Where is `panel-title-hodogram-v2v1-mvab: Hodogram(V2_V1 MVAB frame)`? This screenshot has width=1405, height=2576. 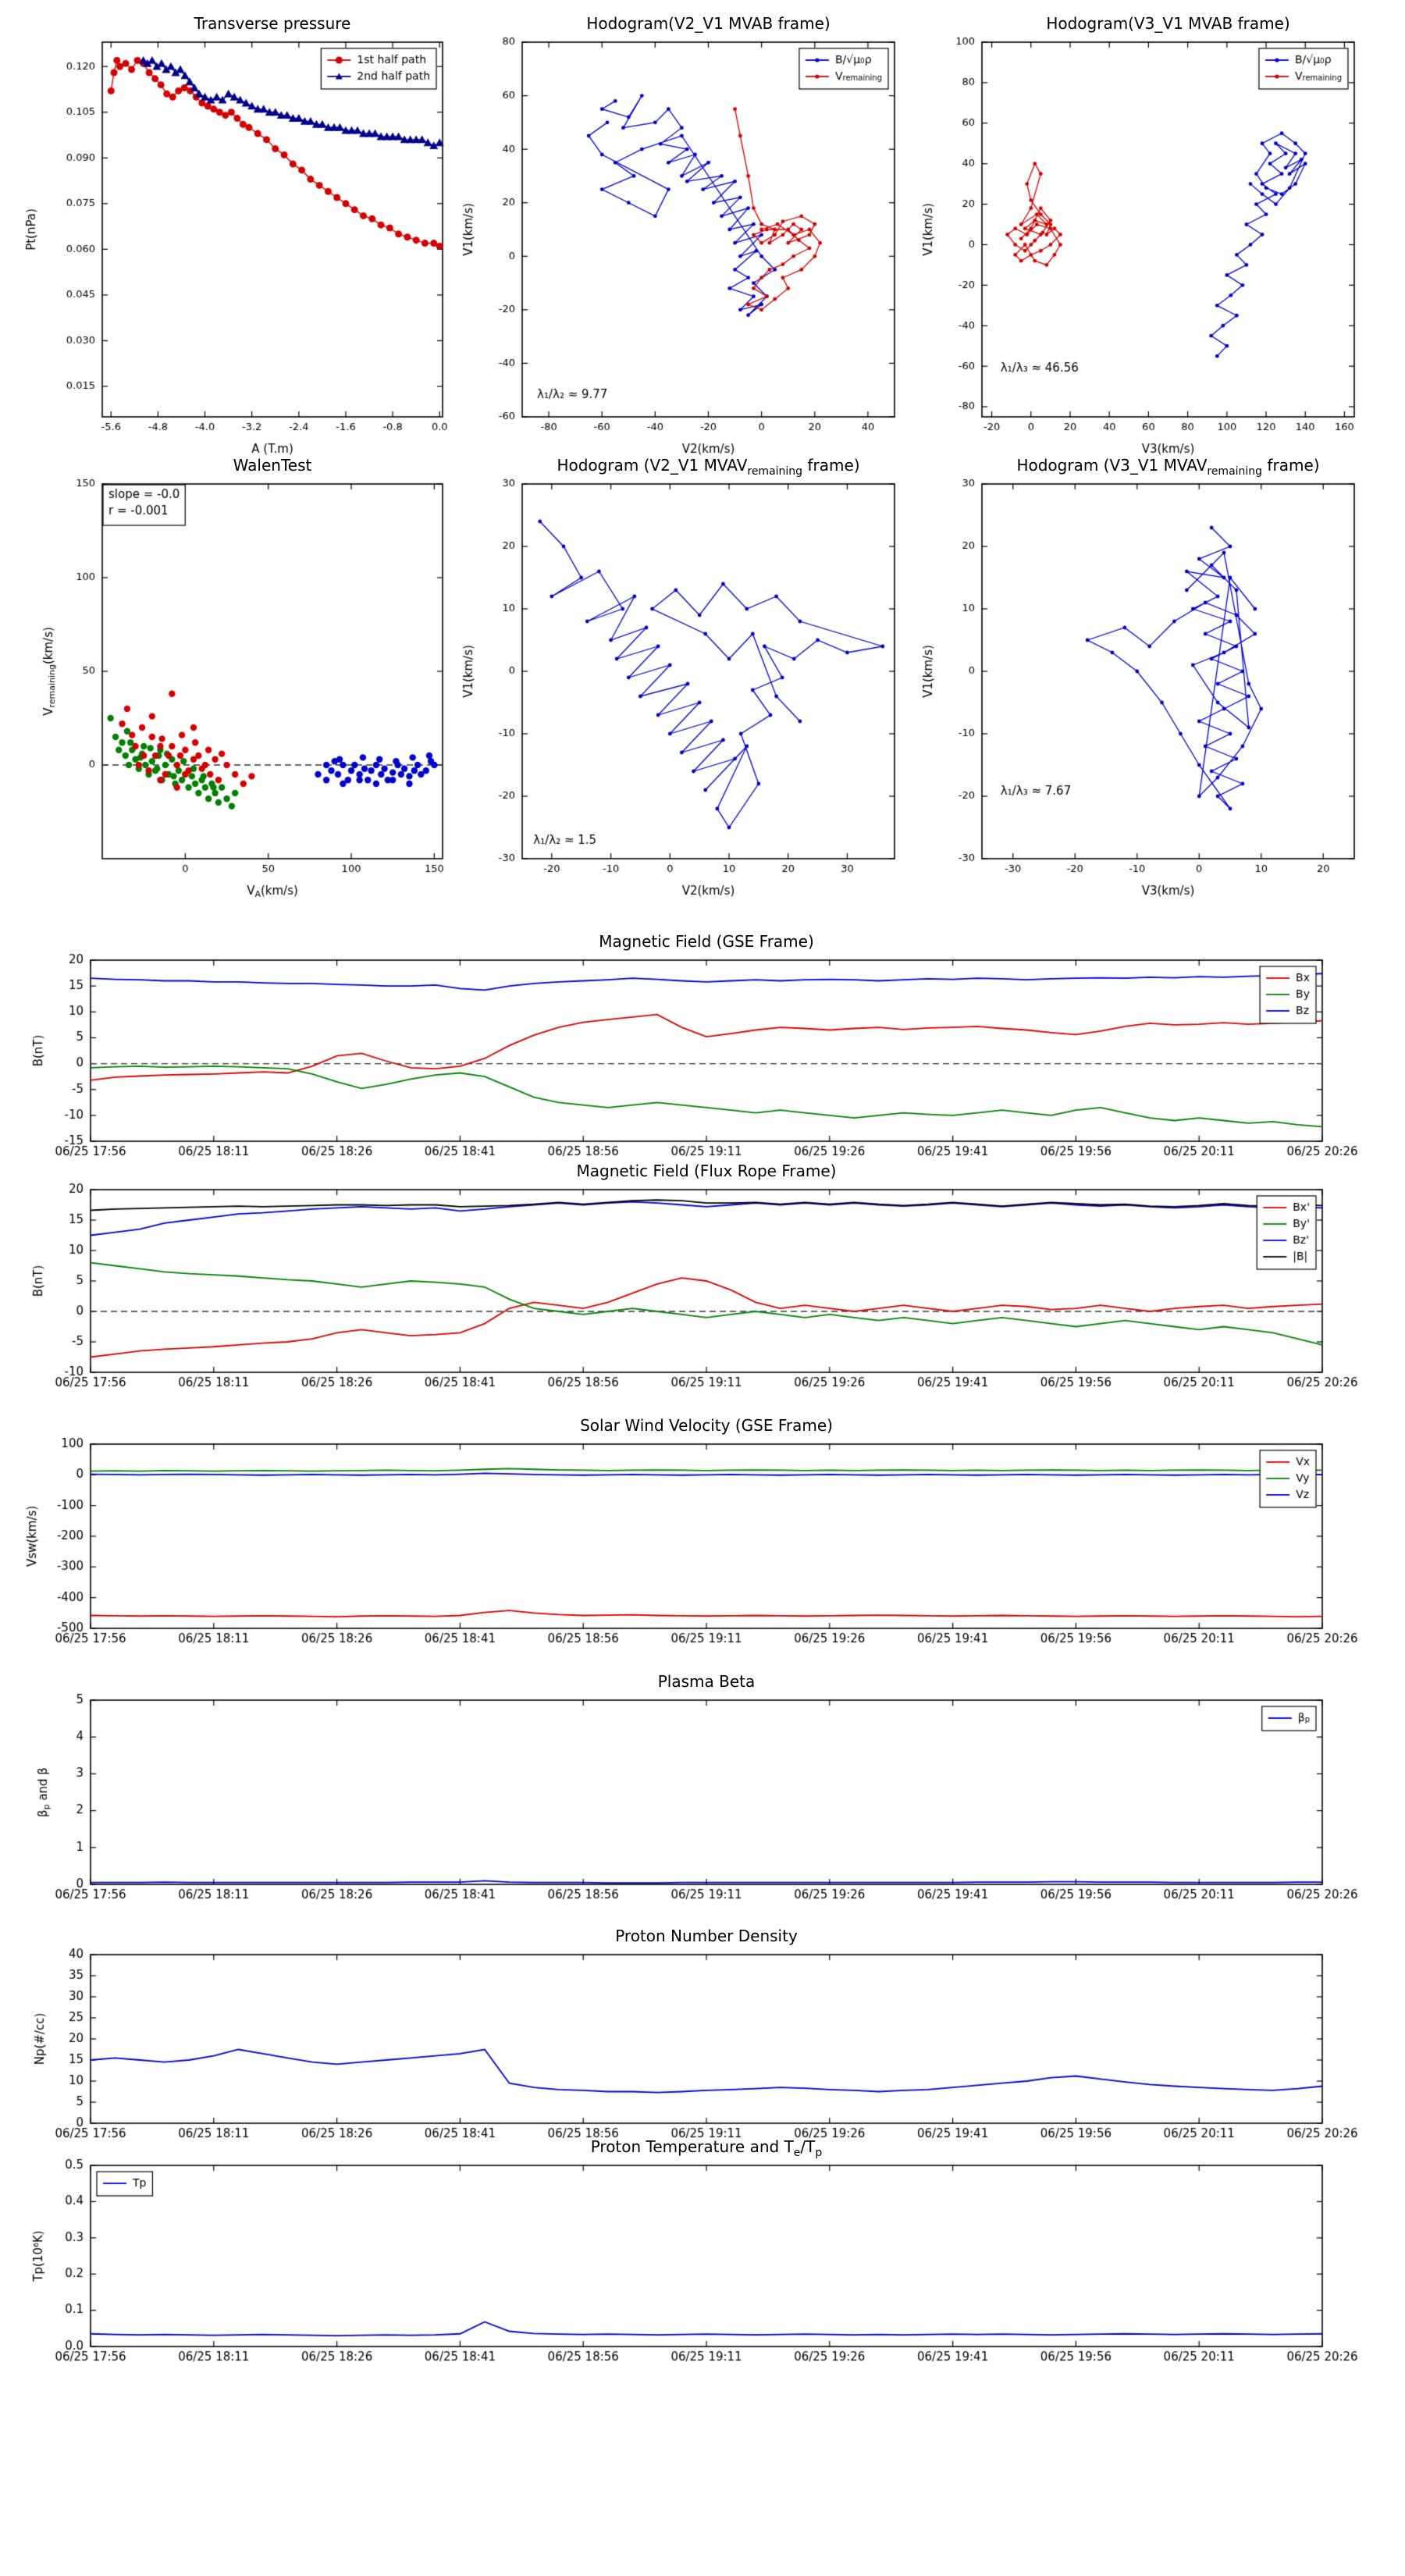 panel-title-hodogram-v2v1-mvab: Hodogram(V2_V1 MVAB frame) is located at coordinates (709, 23).